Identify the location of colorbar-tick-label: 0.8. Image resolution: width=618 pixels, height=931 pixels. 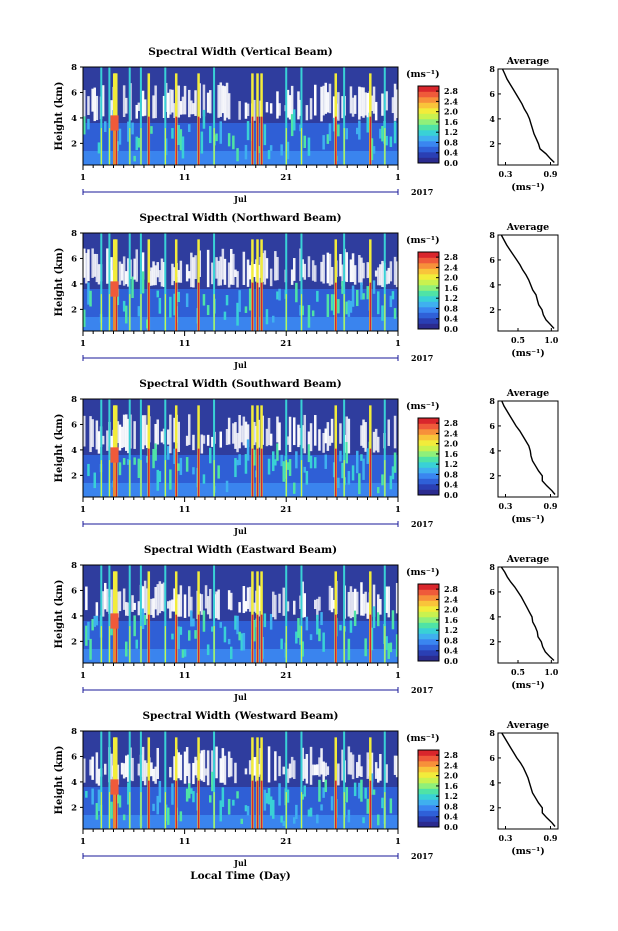
(451, 806).